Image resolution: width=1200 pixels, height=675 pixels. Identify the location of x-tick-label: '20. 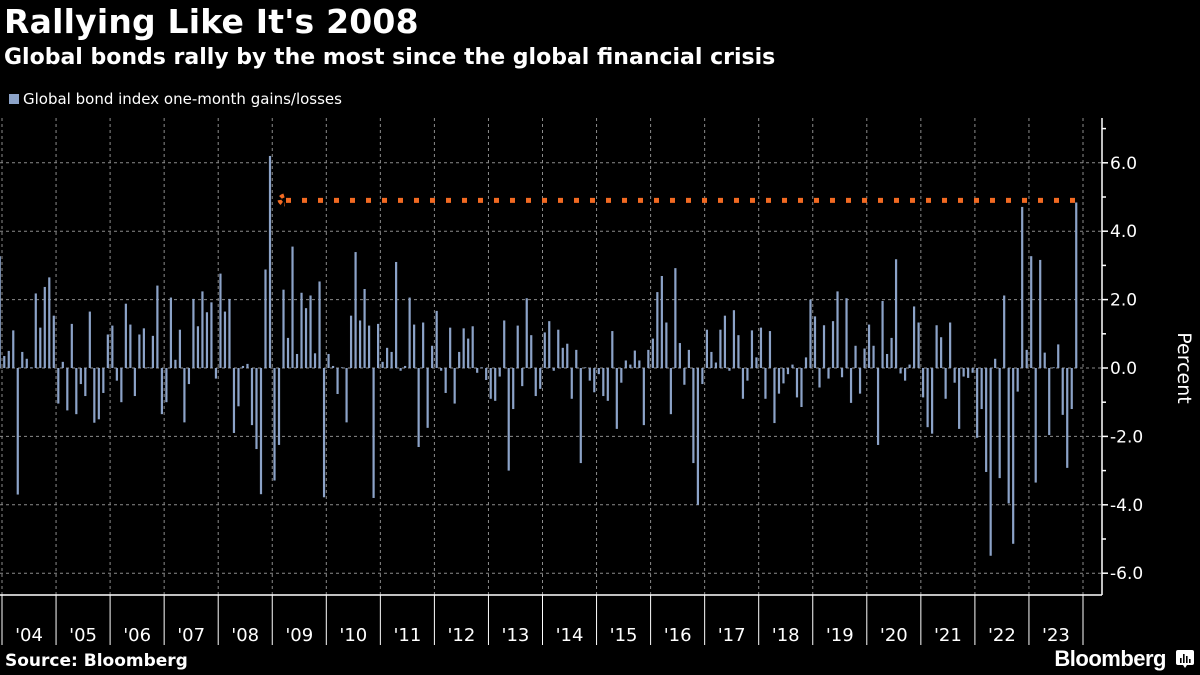
(894, 635).